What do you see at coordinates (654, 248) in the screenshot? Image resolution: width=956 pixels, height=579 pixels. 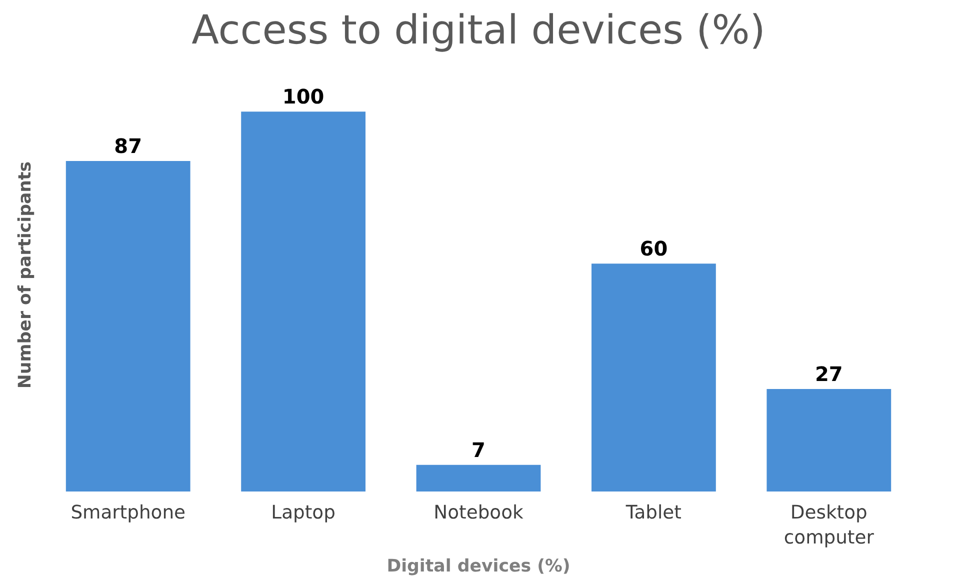 I see `data-label: 60` at bounding box center [654, 248].